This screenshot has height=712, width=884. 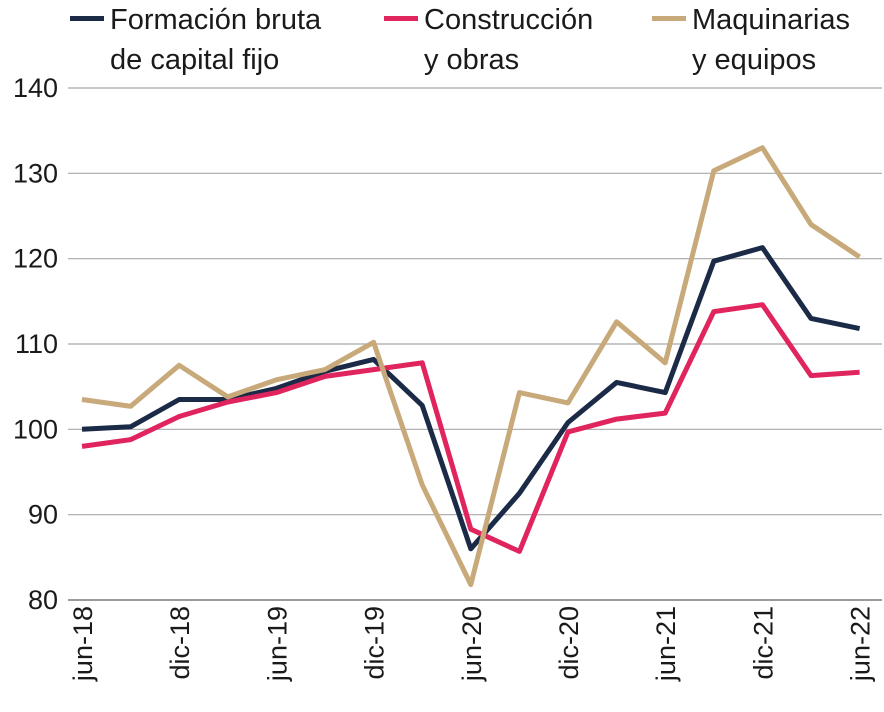 What do you see at coordinates (83, 644) in the screenshot?
I see `x-tick-label: jun-18` at bounding box center [83, 644].